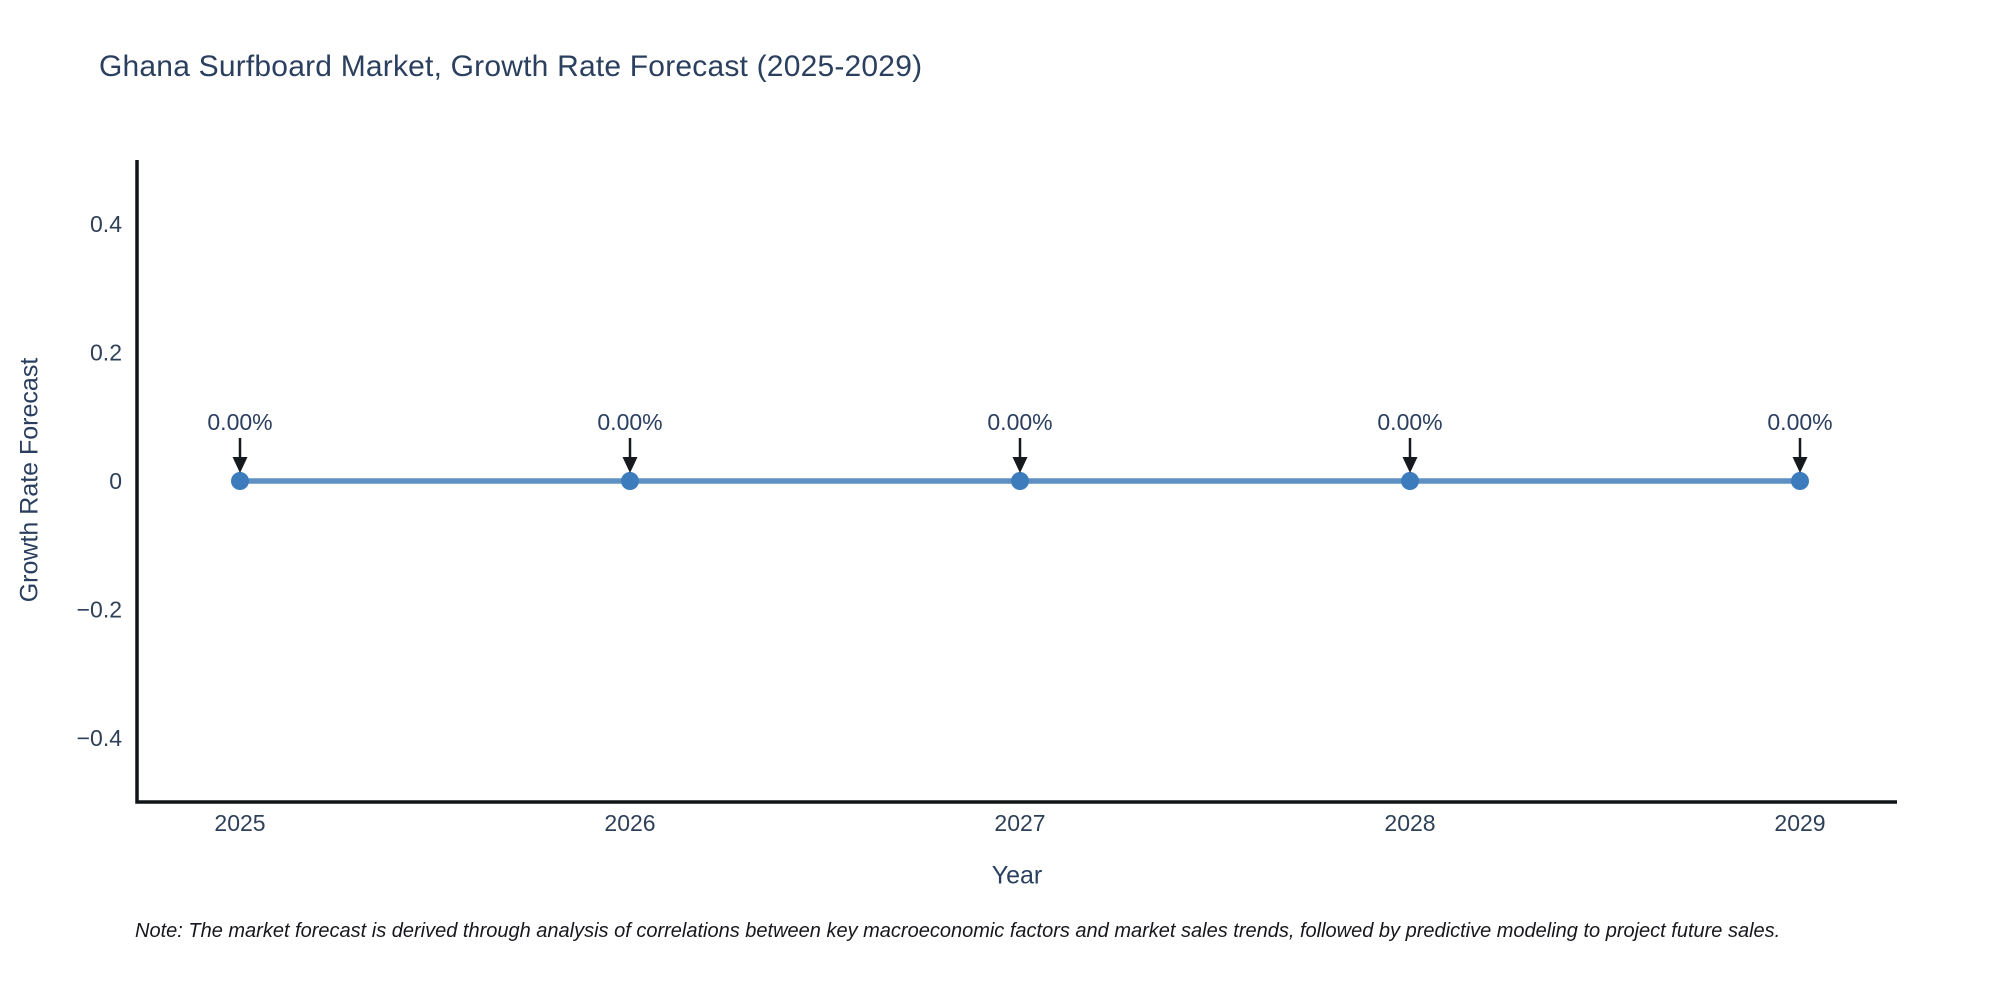 The width and height of the screenshot is (2000, 1000). Describe the element at coordinates (99, 609) in the screenshot. I see `y-tick-label: −0.2` at that location.